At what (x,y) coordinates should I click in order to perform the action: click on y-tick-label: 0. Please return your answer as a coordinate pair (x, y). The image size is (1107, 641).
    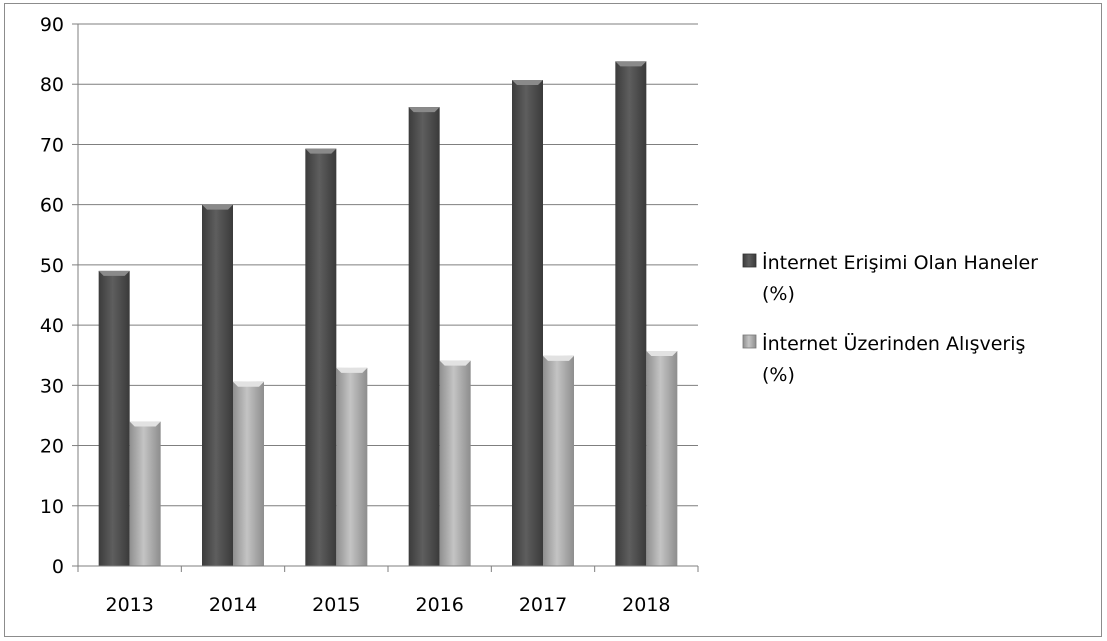
    Looking at the image, I should click on (58, 567).